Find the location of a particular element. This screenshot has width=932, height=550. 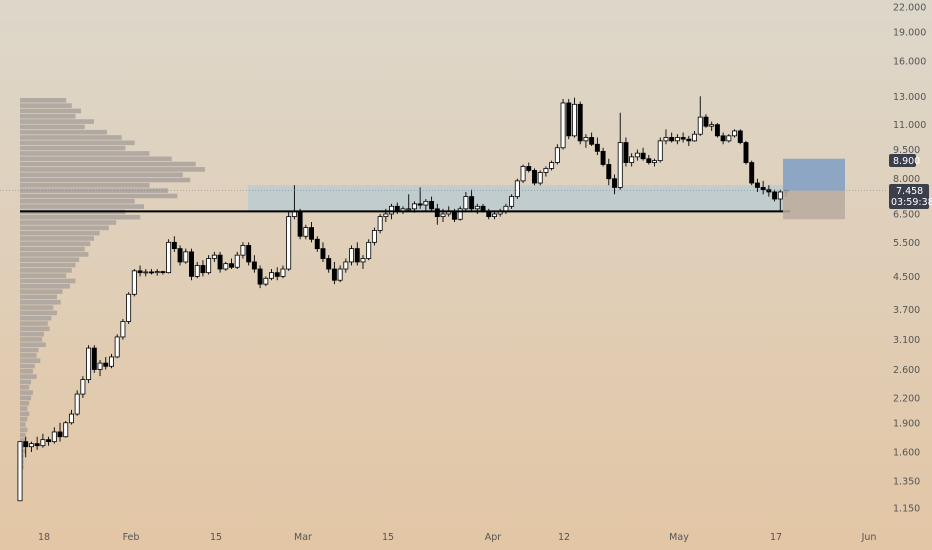

time-axis: 18 Feb 15 Mar 15 Apr 12 May 17 Jun is located at coordinates (457, 537).